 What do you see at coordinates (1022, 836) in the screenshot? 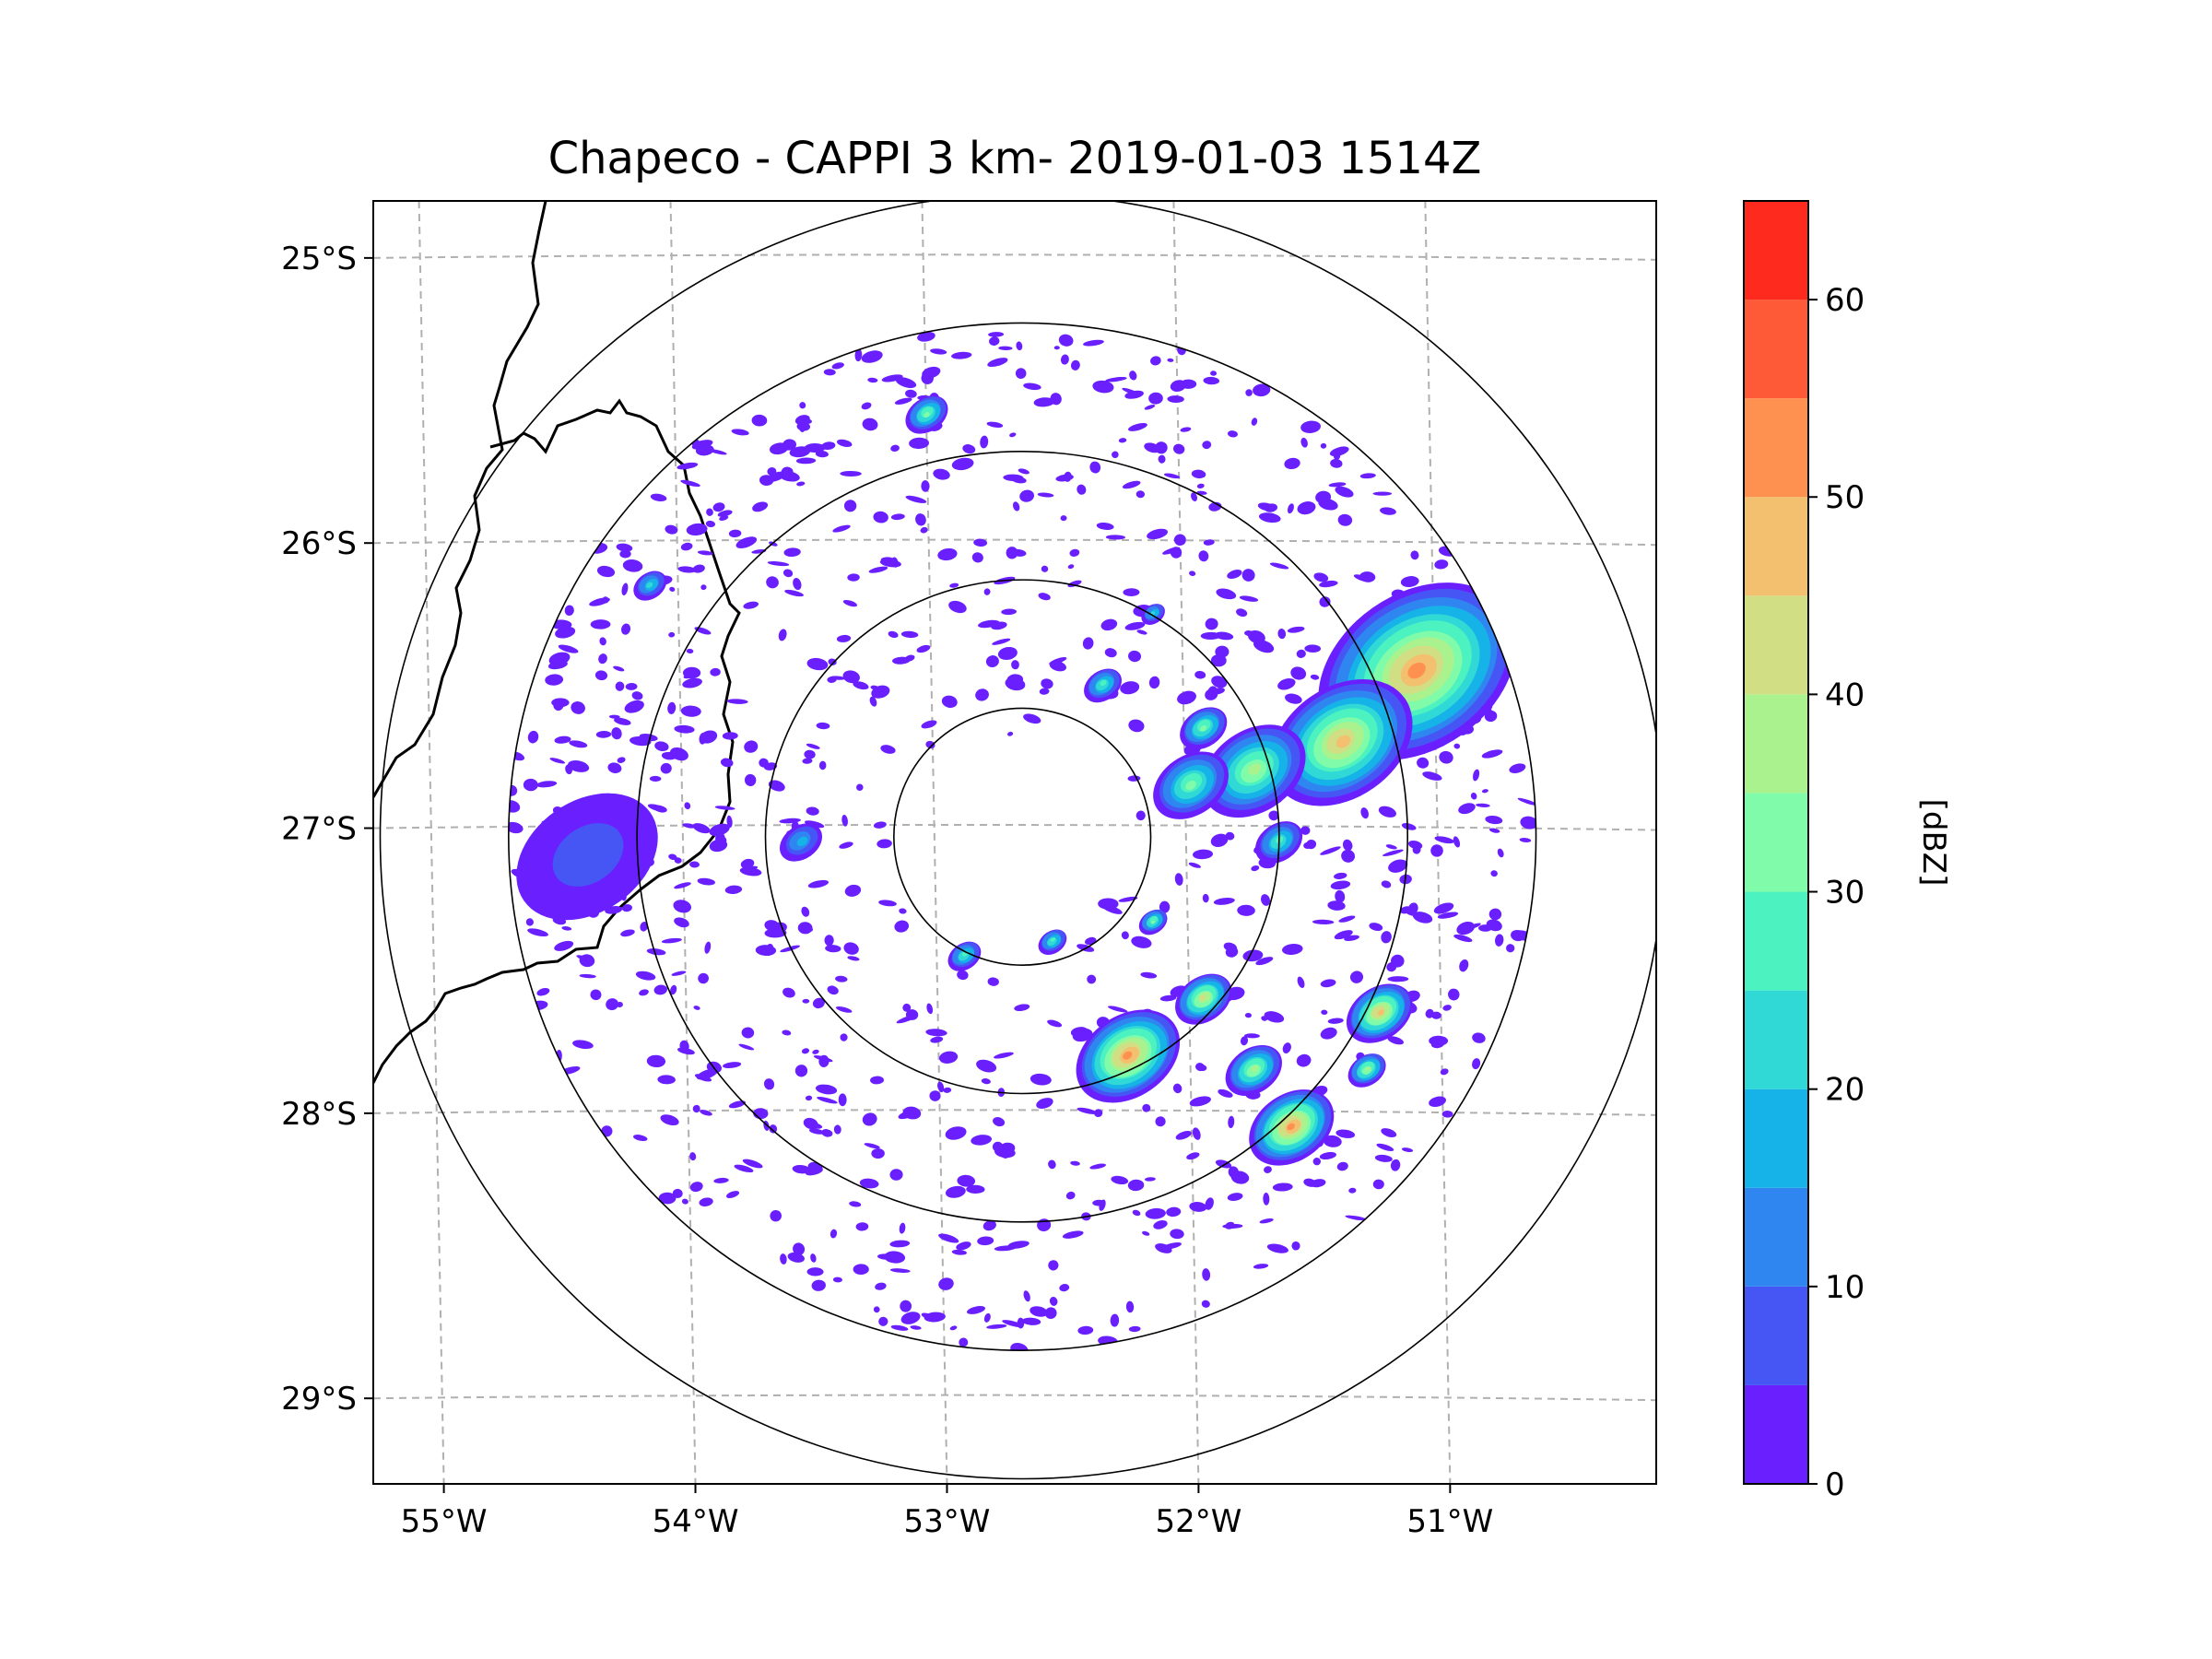
I see `range-ring-50km` at bounding box center [1022, 836].